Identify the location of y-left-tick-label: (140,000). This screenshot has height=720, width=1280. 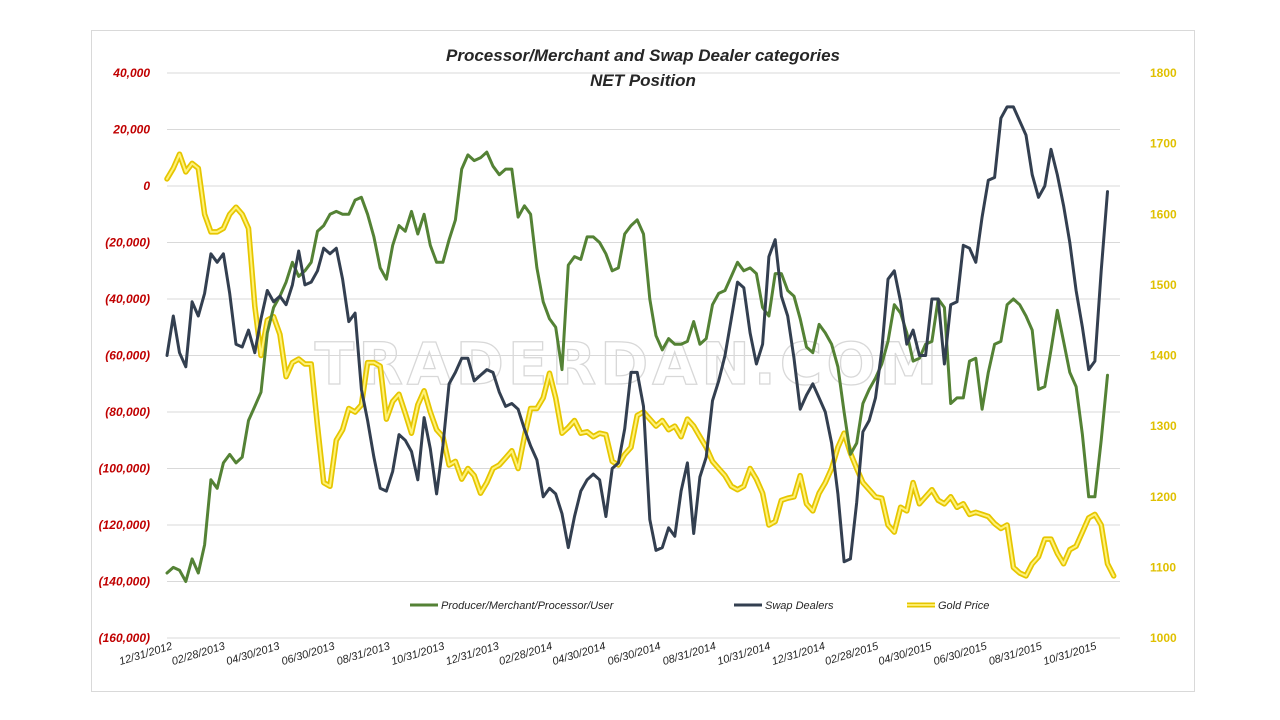
(124, 582).